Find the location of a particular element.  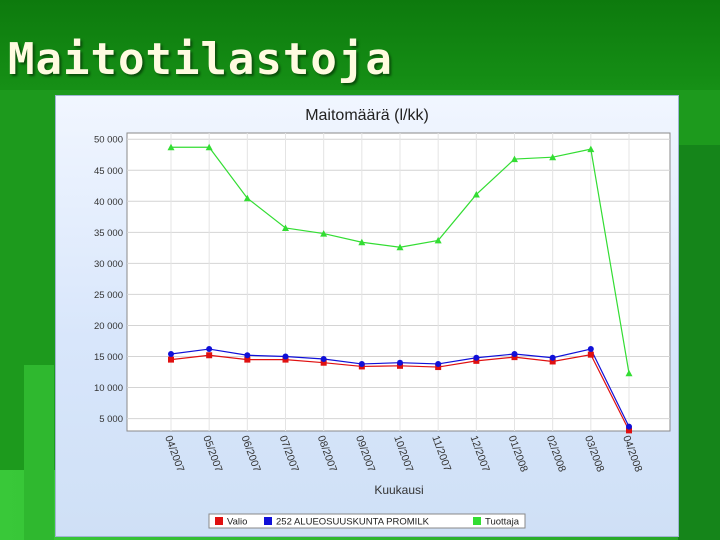

x-tick-label: 10/2007 is located at coordinates (403, 454).